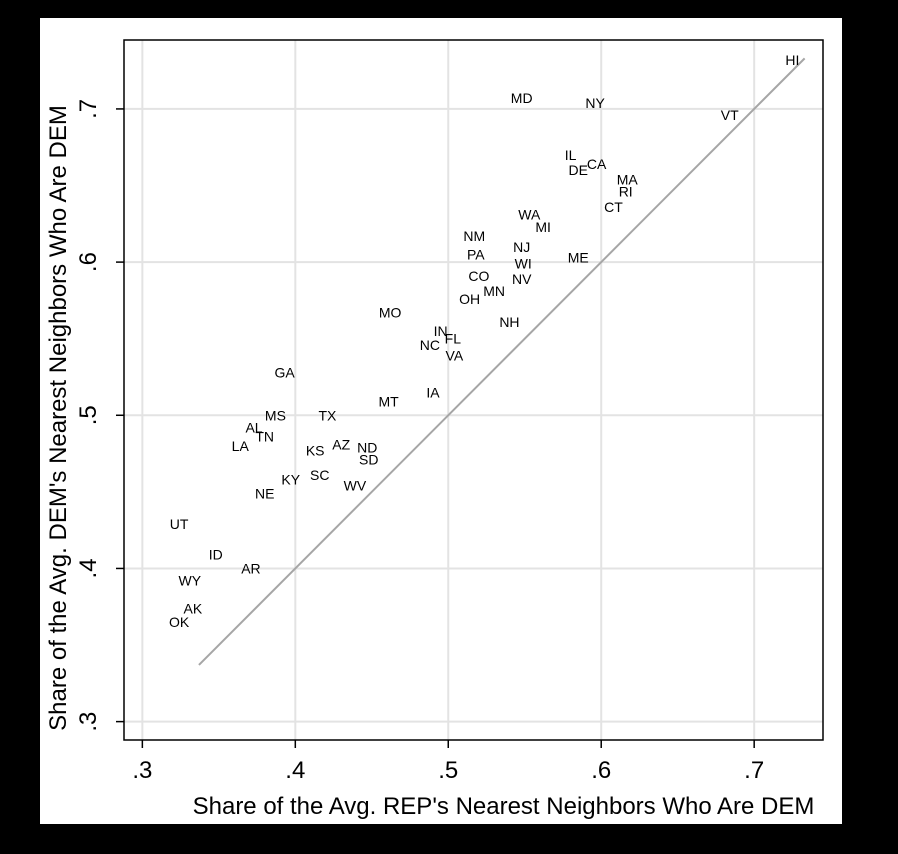 The image size is (898, 854). Describe the element at coordinates (613, 207) in the screenshot. I see `point-label-ct: CT` at that location.